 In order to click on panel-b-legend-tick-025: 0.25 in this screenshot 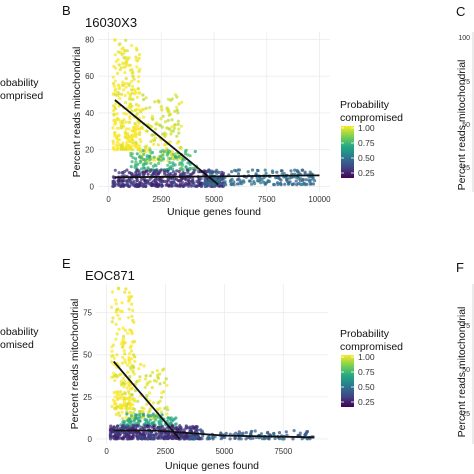, I will do `click(366, 173)`.